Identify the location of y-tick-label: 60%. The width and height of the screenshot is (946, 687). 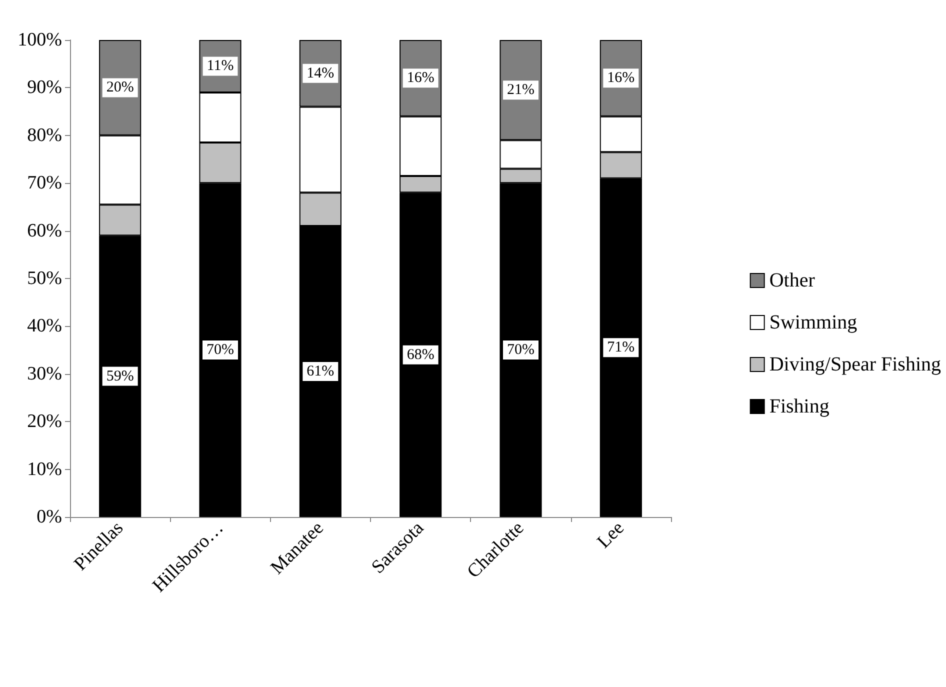
(44, 231).